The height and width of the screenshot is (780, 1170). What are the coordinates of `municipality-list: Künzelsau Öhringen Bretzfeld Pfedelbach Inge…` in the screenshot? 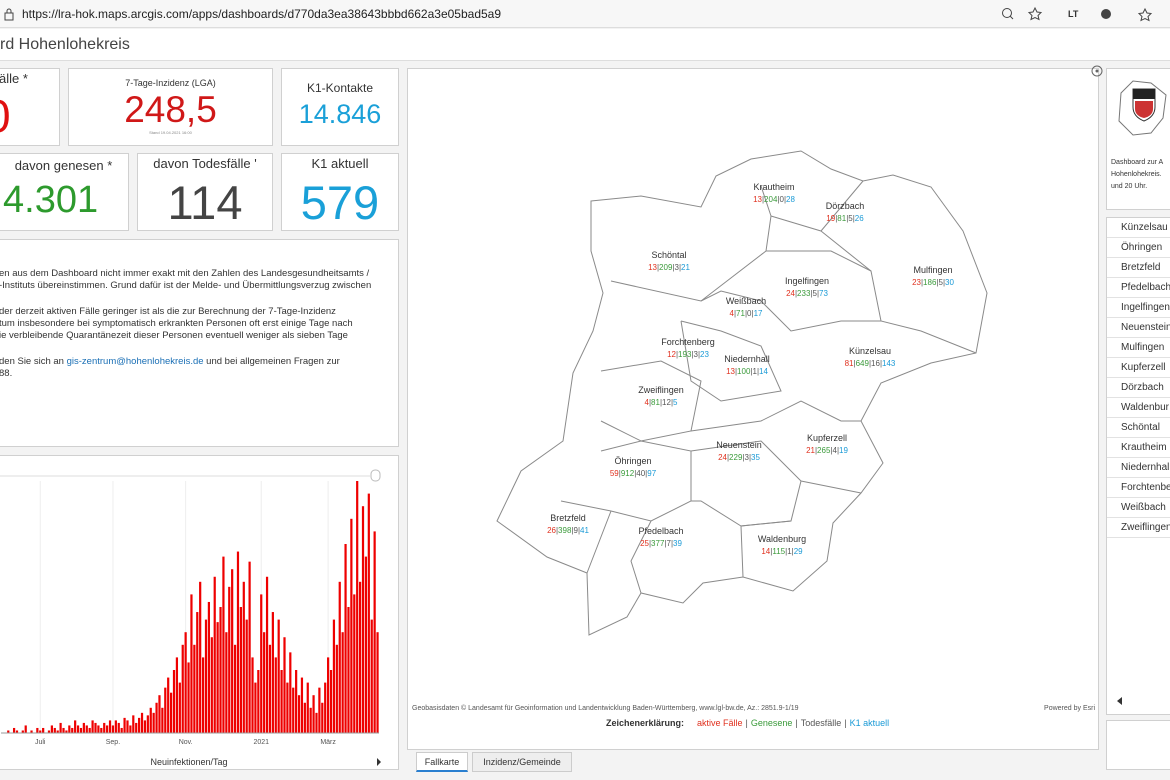 It's located at (1138, 466).